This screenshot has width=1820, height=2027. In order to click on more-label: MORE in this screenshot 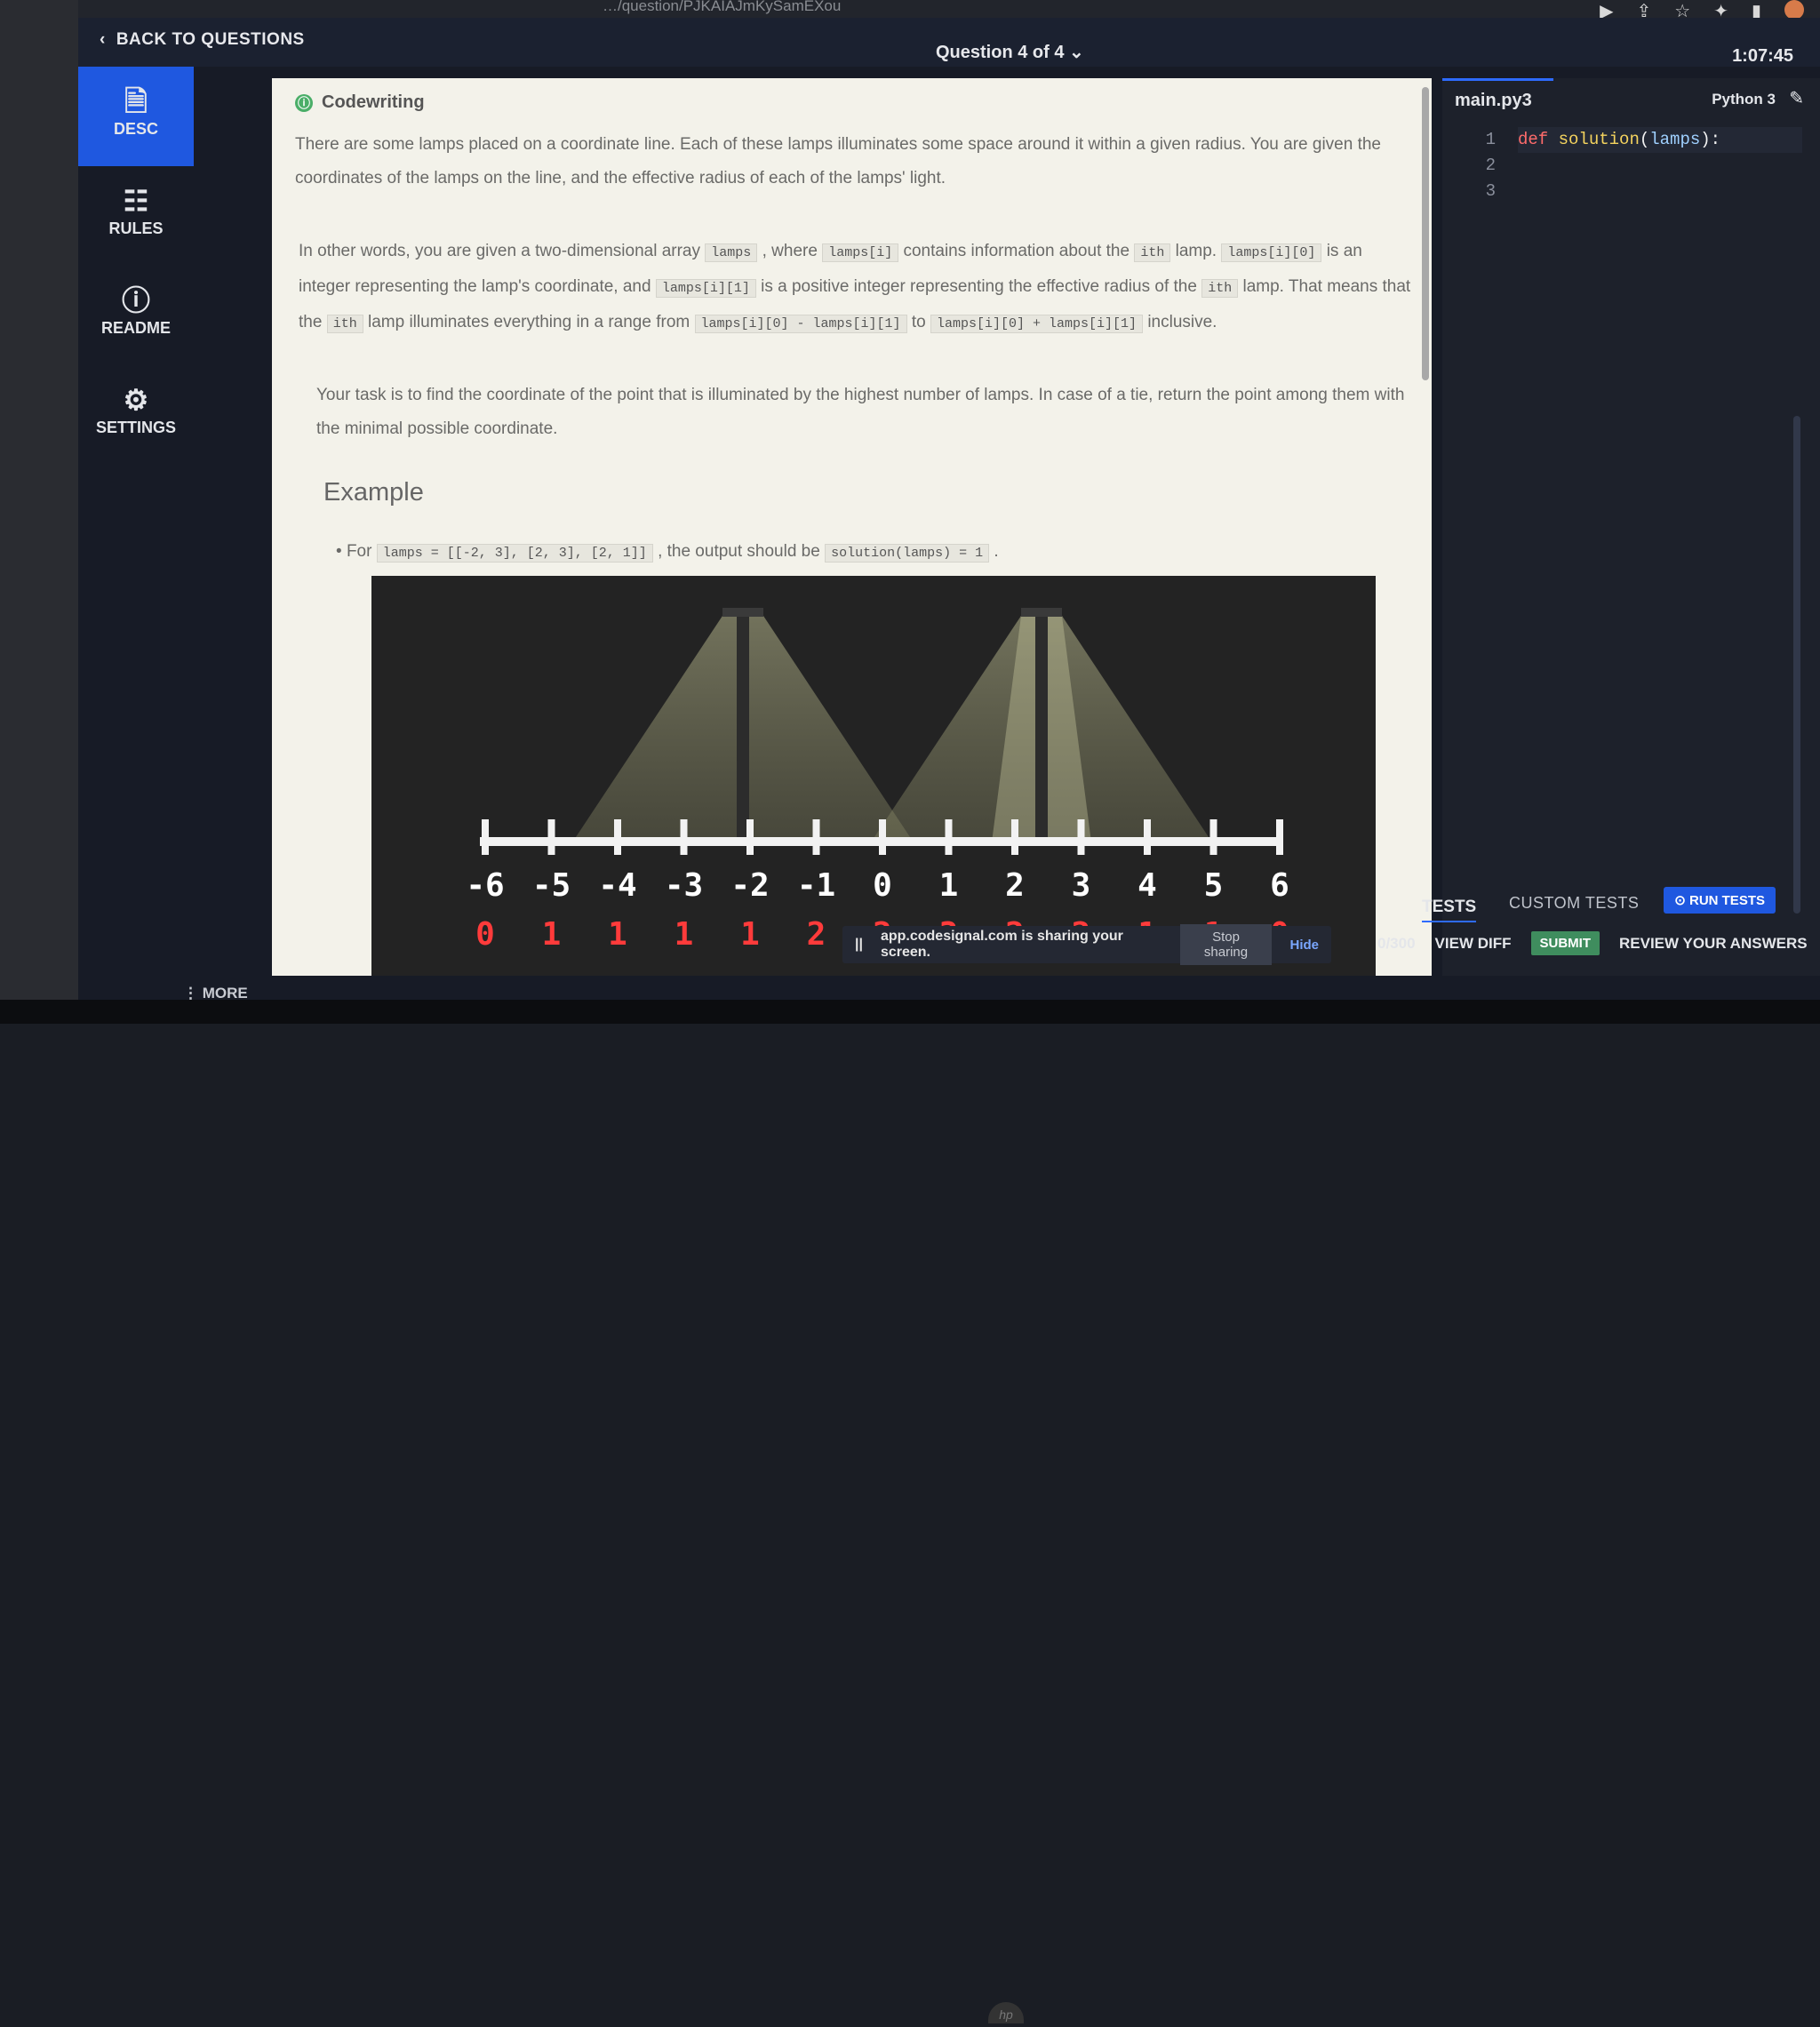, I will do `click(225, 993)`.